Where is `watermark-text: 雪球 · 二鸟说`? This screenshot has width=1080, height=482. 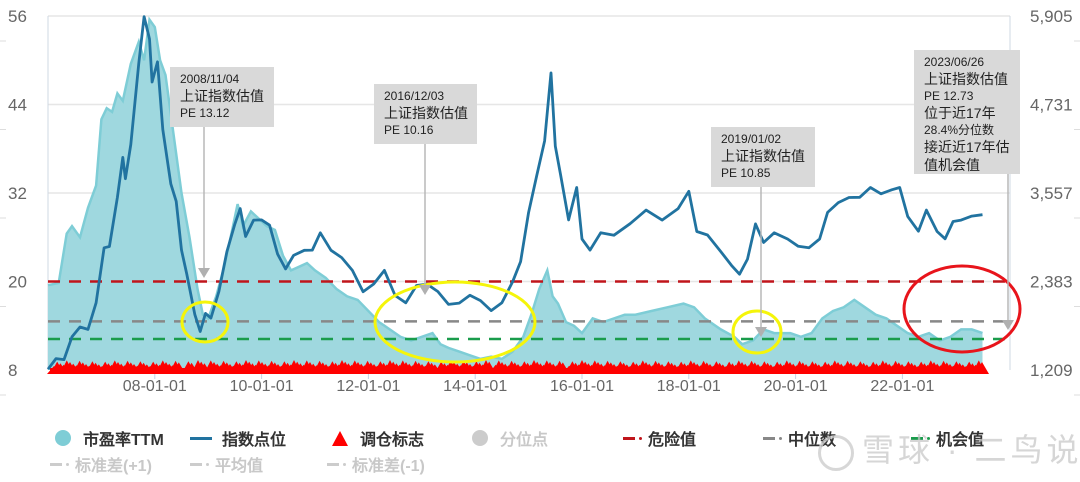
watermark-text: 雪球 · 二鸟说 is located at coordinates (971, 450).